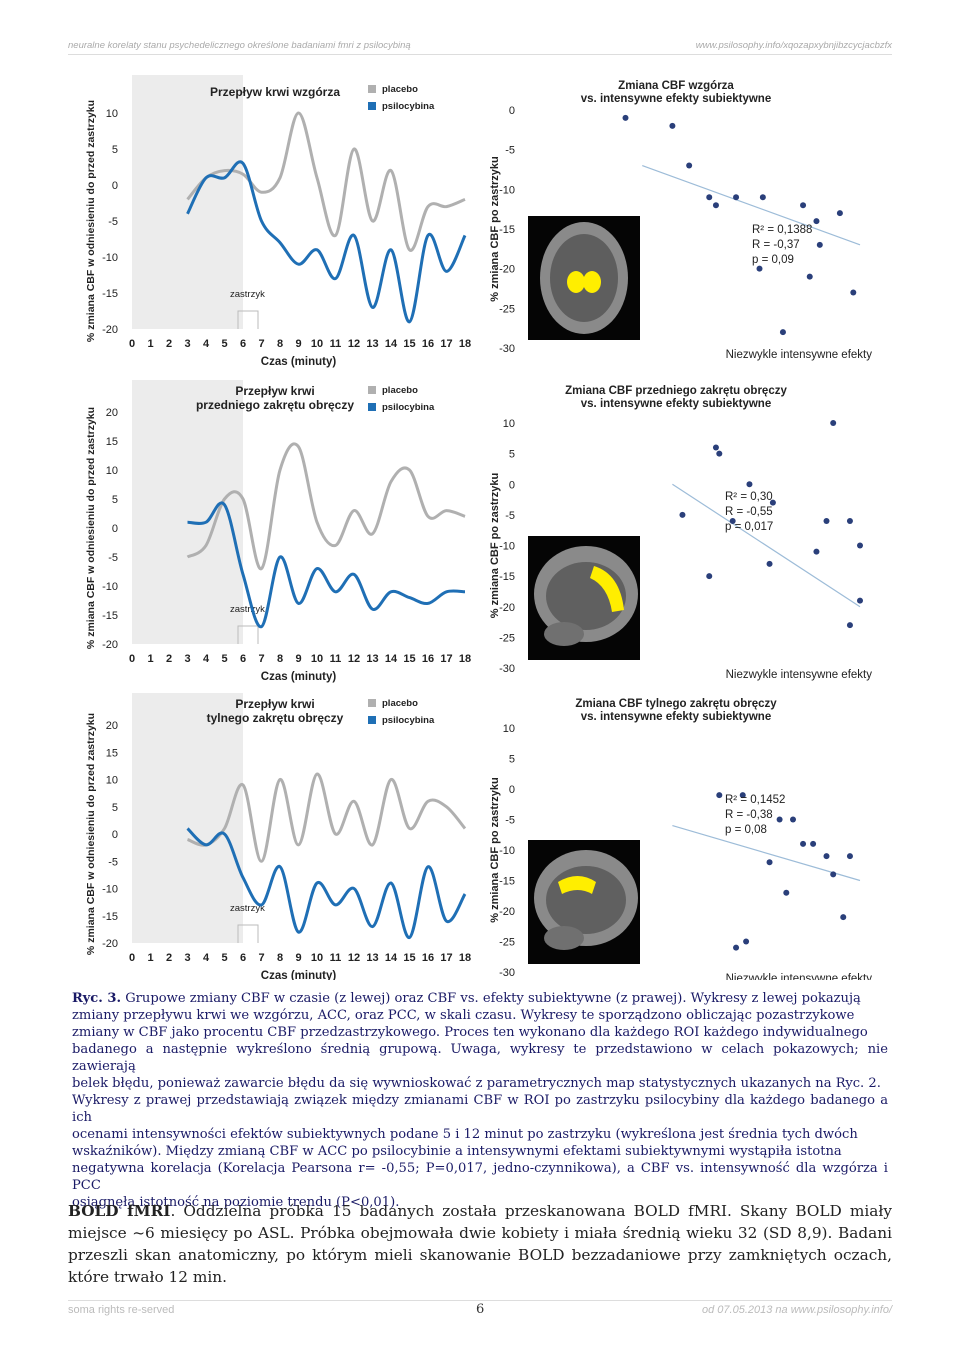 Image resolution: width=960 pixels, height=1358 pixels. Describe the element at coordinates (354, 344) in the screenshot. I see `x-tick-label: 12` at that location.